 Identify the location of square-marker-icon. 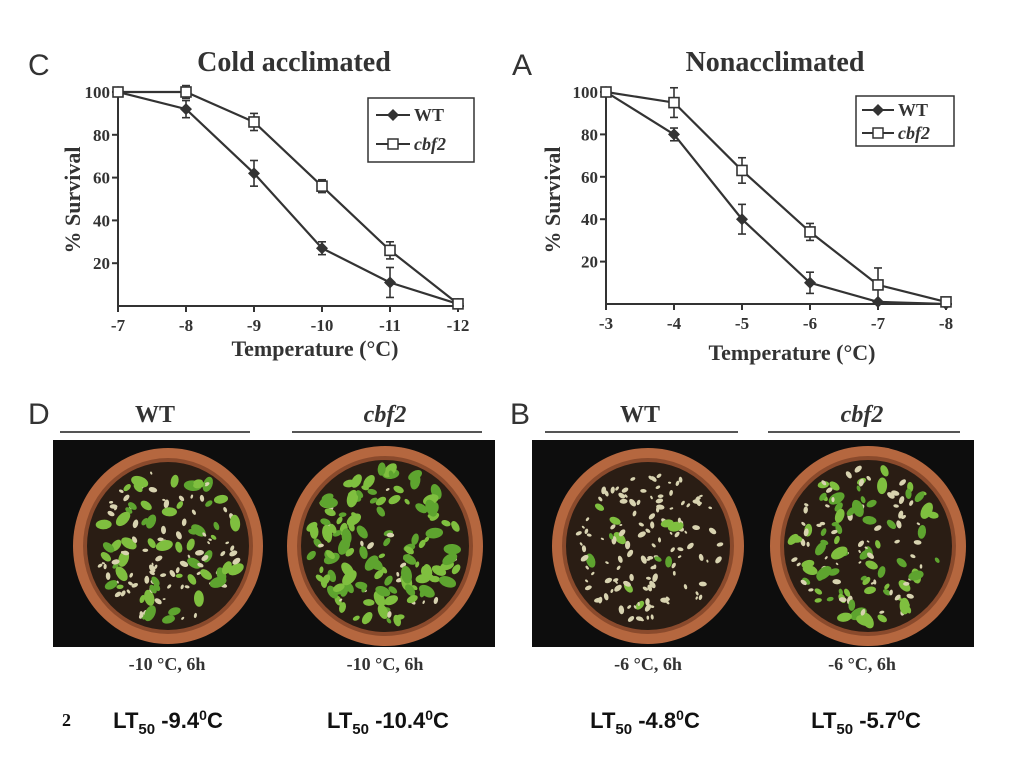
(393, 144).